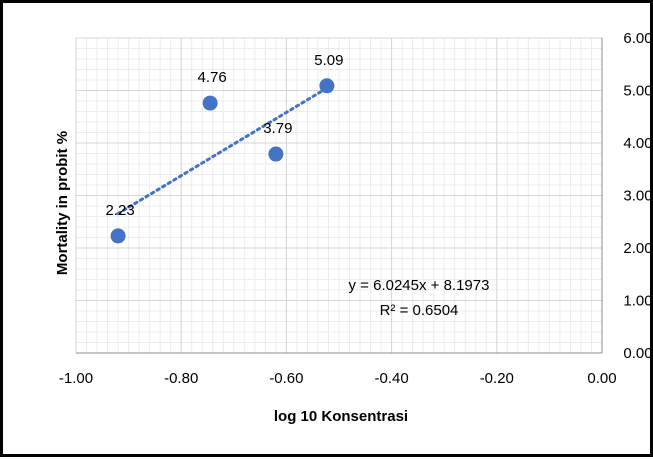  What do you see at coordinates (341, 416) in the screenshot?
I see `x-axis-label: log 10 Konsentrasi` at bounding box center [341, 416].